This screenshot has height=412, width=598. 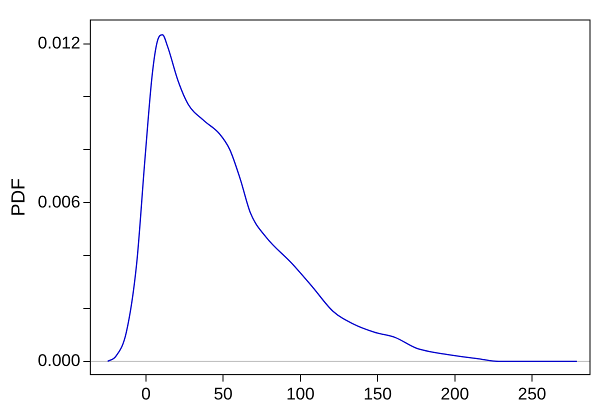 What do you see at coordinates (19, 197) in the screenshot?
I see `y-axis-title: PDF` at bounding box center [19, 197].